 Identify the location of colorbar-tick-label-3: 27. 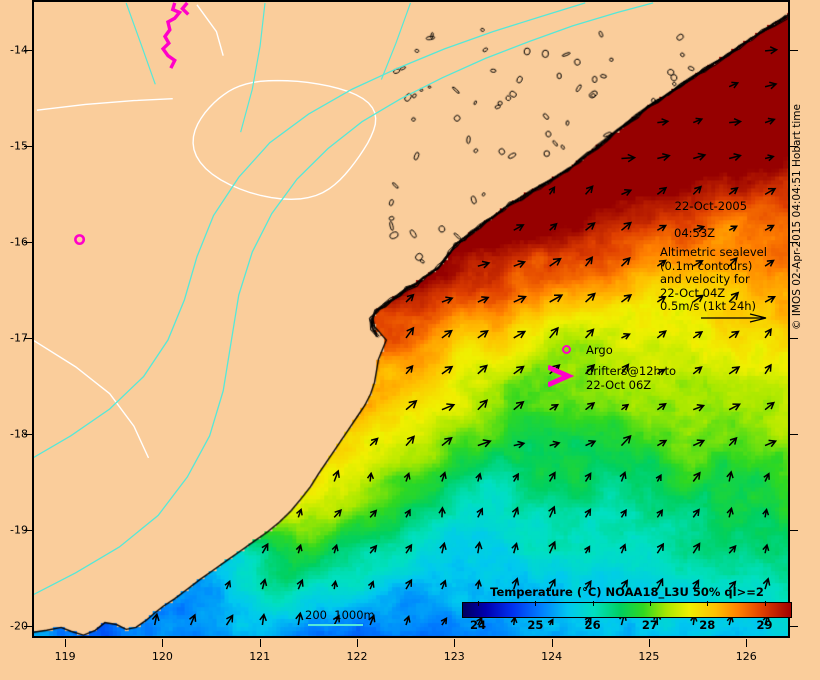
(649, 625).